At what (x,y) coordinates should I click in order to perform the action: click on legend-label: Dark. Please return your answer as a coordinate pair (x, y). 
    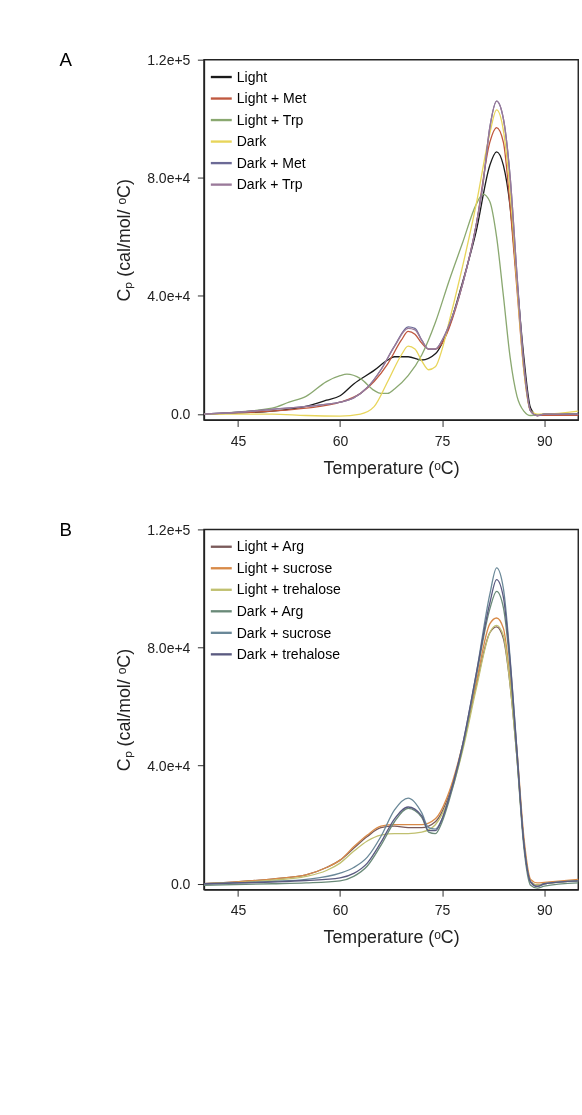
    Looking at the image, I should click on (252, 141).